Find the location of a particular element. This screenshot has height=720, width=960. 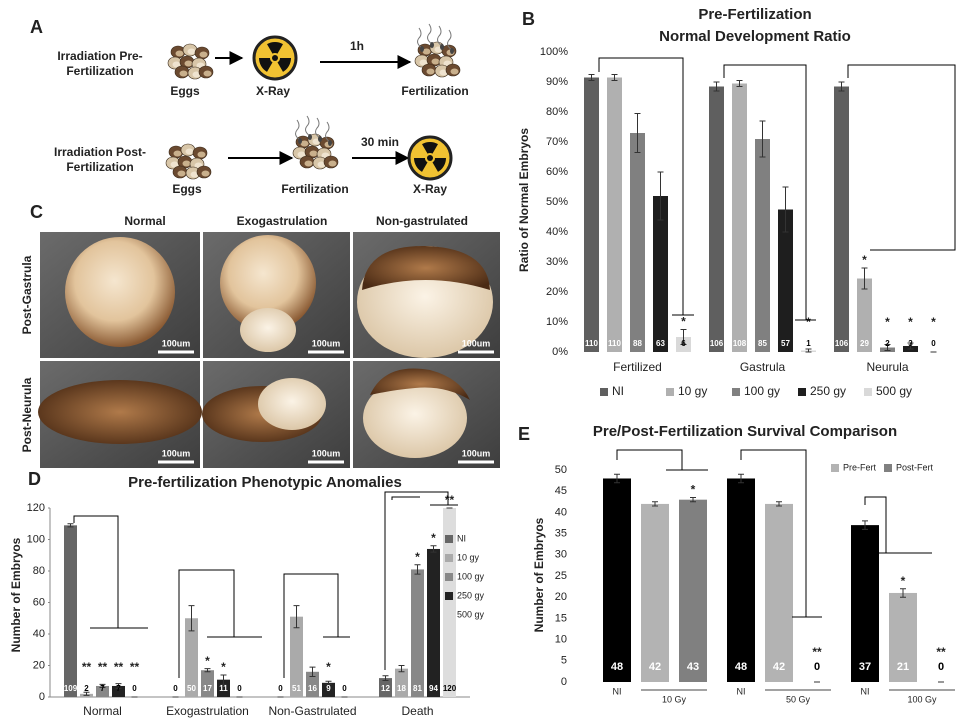

y-tick-label: 100% is located at coordinates (554, 52).